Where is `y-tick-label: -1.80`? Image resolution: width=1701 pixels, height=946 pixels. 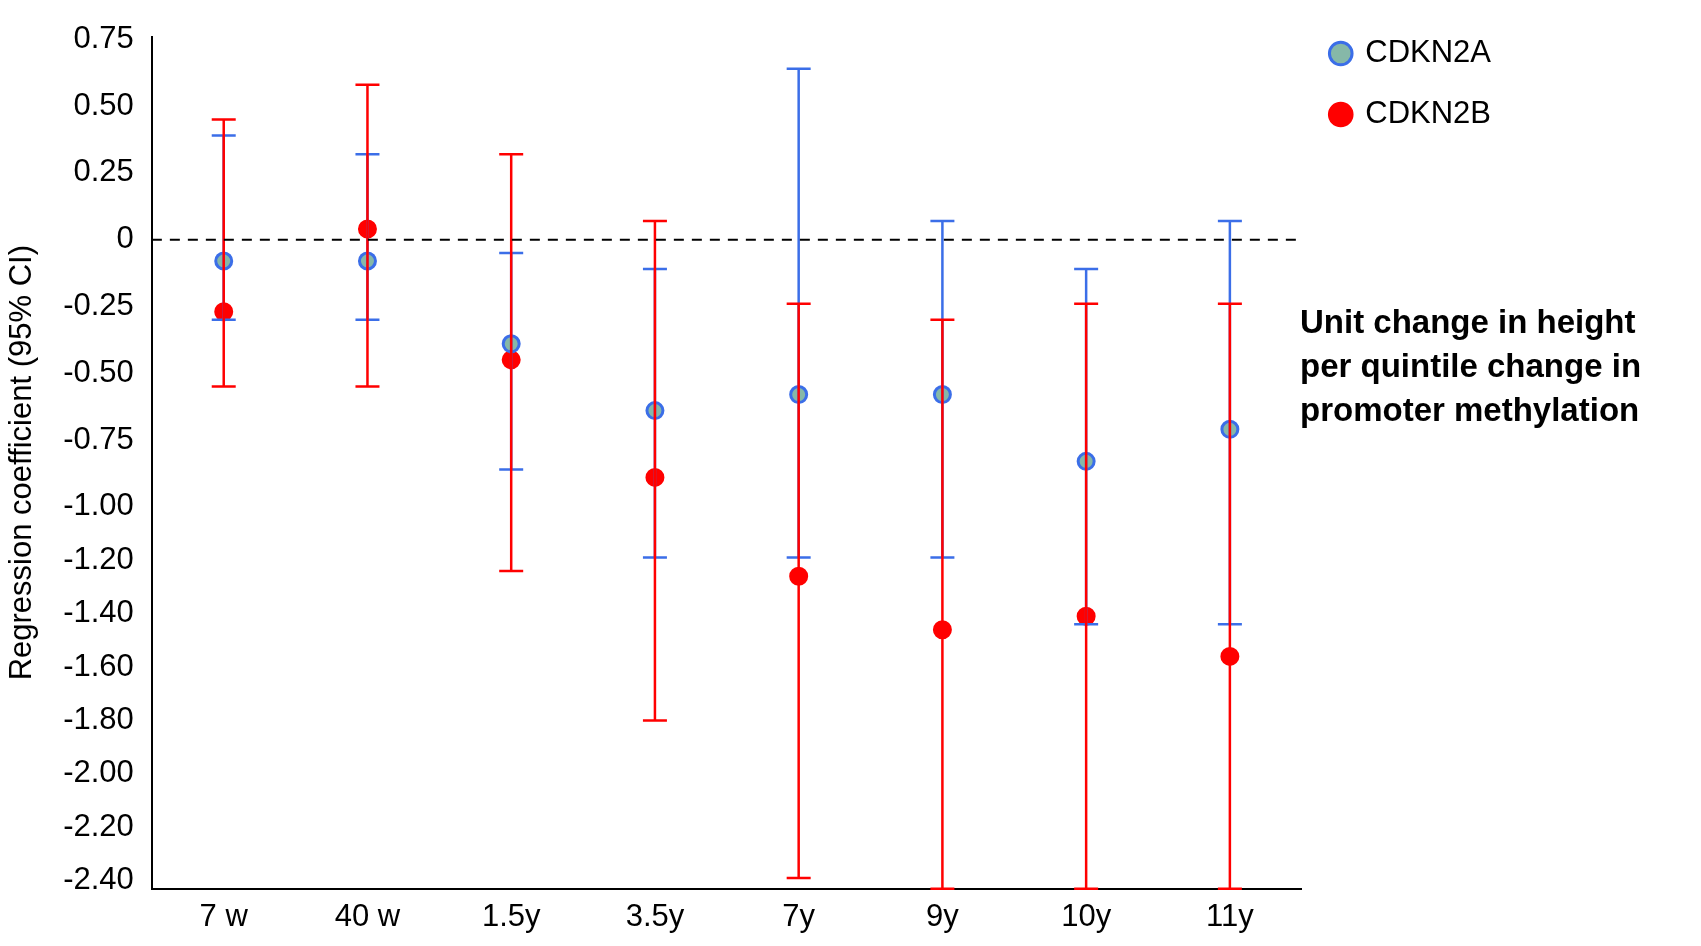 y-tick-label: -1.80 is located at coordinates (98, 719).